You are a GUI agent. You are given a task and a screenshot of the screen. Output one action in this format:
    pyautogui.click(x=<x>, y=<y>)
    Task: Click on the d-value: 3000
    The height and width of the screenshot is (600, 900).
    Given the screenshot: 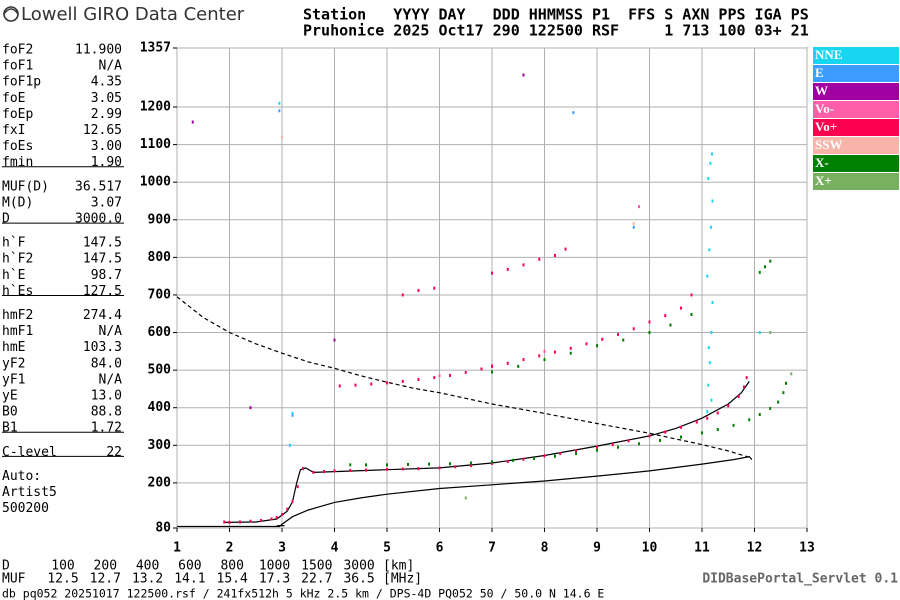 What is the action you would take?
    pyautogui.click(x=358, y=566)
    